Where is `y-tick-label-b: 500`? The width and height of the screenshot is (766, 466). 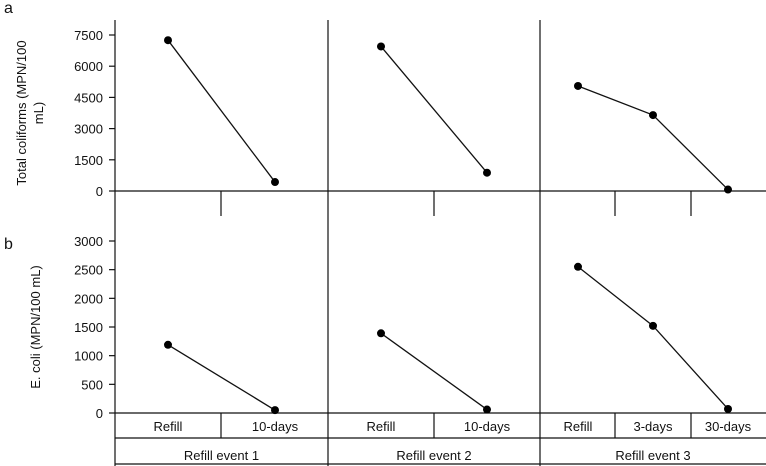 y-tick-label-b: 500 is located at coordinates (92, 384).